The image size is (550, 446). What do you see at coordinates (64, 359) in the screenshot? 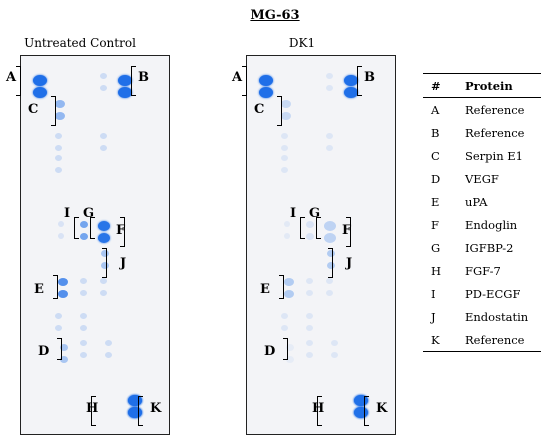
I see `array-spot-d` at bounding box center [64, 359].